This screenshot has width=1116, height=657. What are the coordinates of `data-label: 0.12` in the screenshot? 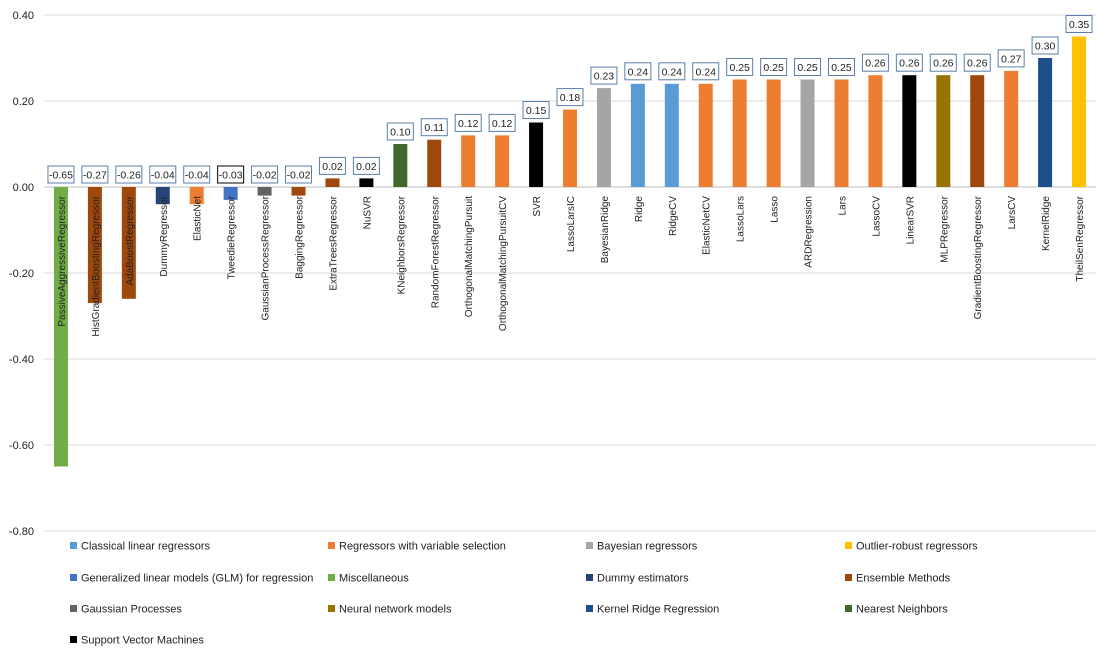 It's located at (468, 122).